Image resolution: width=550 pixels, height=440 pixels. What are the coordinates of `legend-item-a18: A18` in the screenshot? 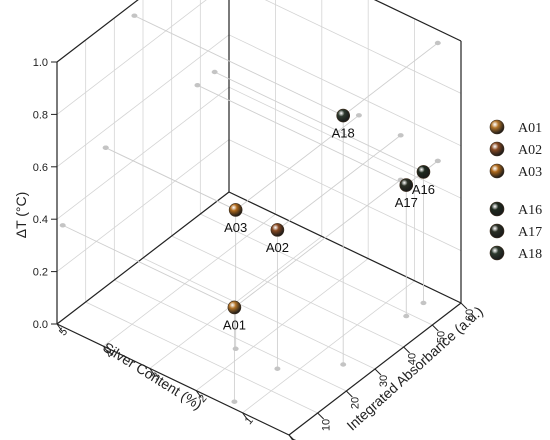 It's located at (515, 253).